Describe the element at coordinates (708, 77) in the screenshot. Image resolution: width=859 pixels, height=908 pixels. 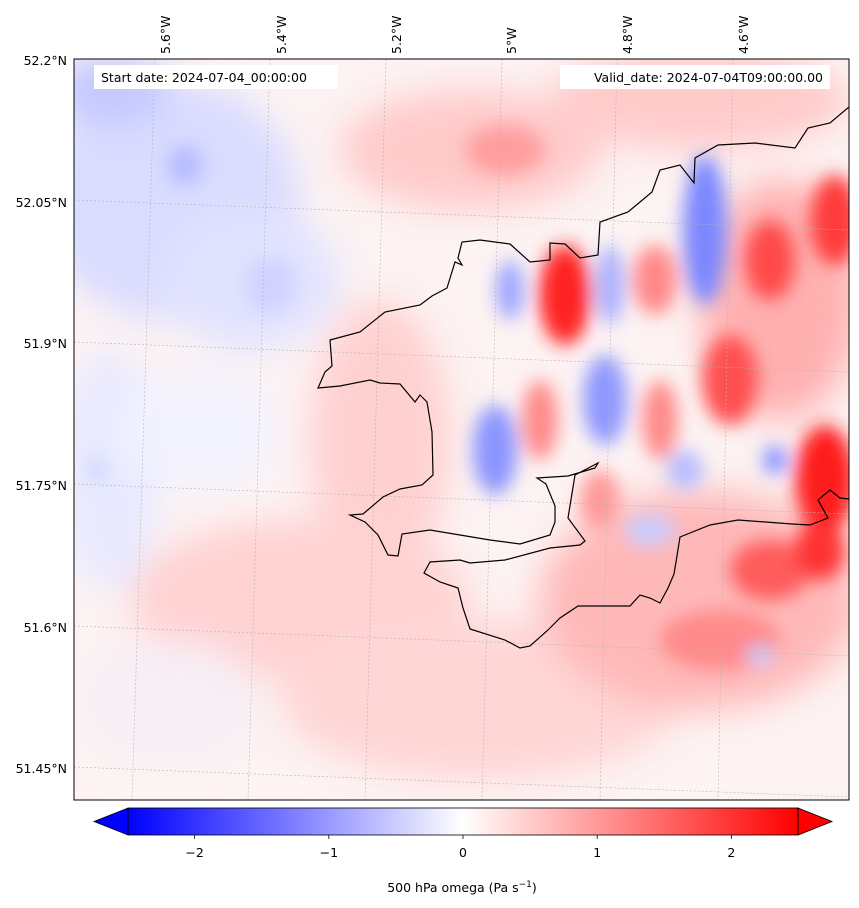
I see `valid-date-label: Valid_date: 2024-07-04T09:00:00.00` at that location.